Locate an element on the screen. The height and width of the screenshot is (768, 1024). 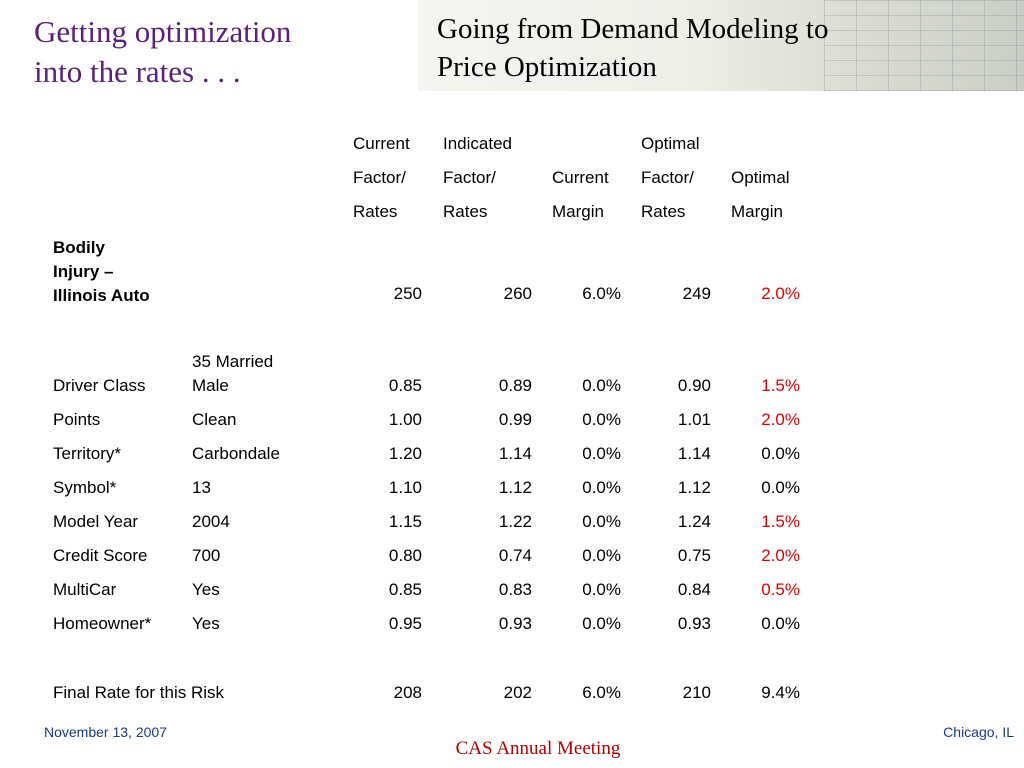
footer-date: November 13, 2007 is located at coordinates (105, 732).